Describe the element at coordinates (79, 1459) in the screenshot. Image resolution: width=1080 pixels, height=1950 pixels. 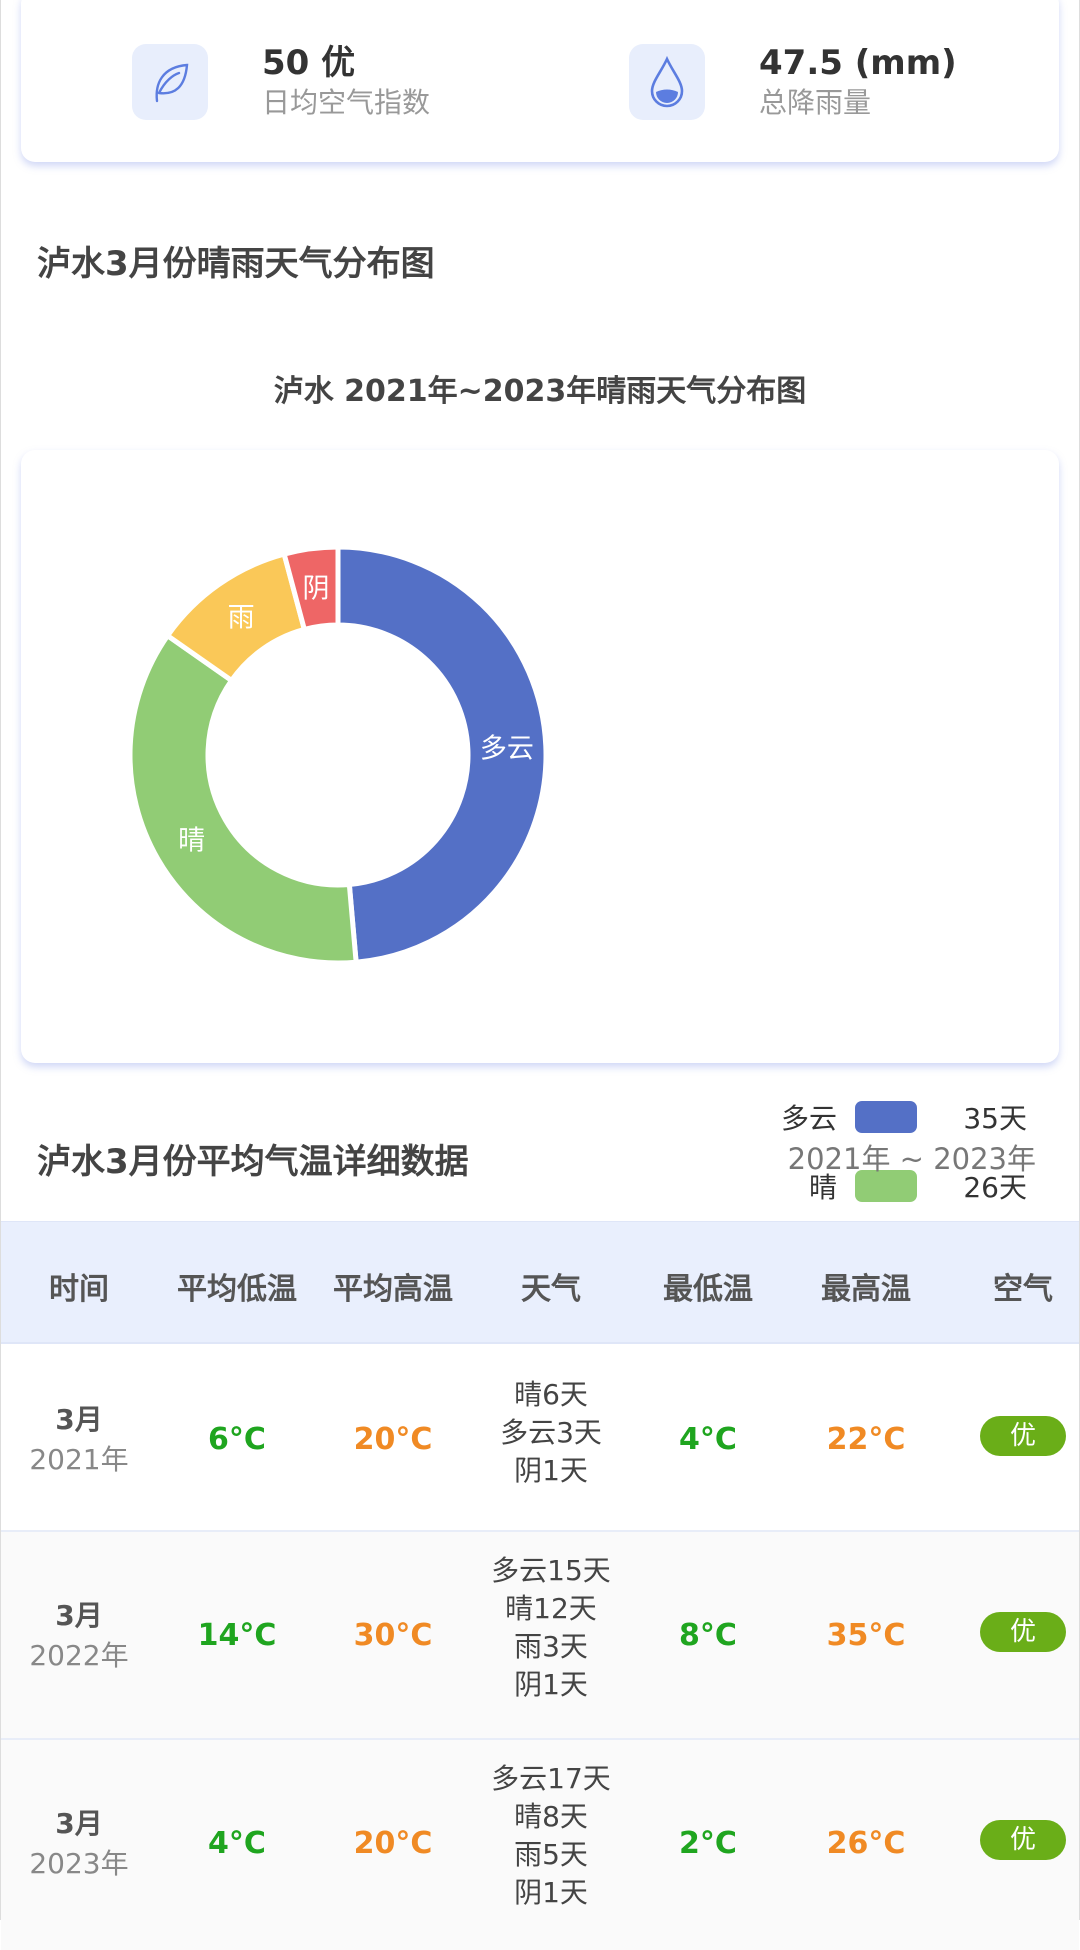
I see `row-year: 2021年` at that location.